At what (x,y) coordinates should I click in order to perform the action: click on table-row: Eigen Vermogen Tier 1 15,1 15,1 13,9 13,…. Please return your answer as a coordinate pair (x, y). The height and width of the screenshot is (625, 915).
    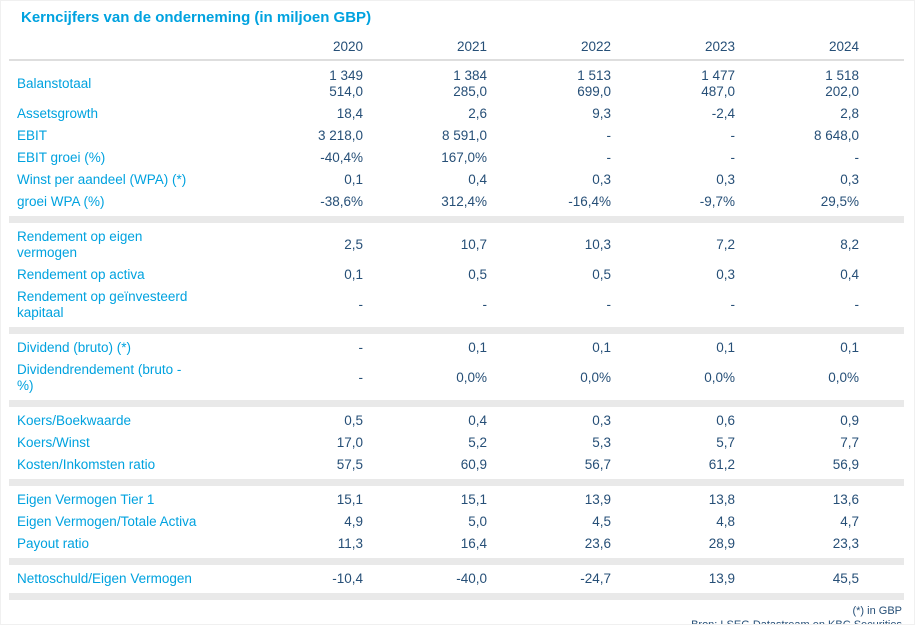
    Looking at the image, I should click on (456, 500).